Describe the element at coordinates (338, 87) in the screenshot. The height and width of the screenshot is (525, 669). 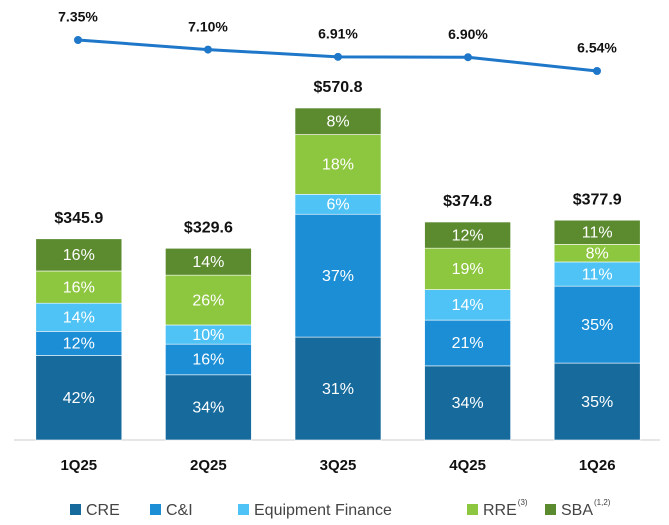
I see `total-label: $570.8` at that location.